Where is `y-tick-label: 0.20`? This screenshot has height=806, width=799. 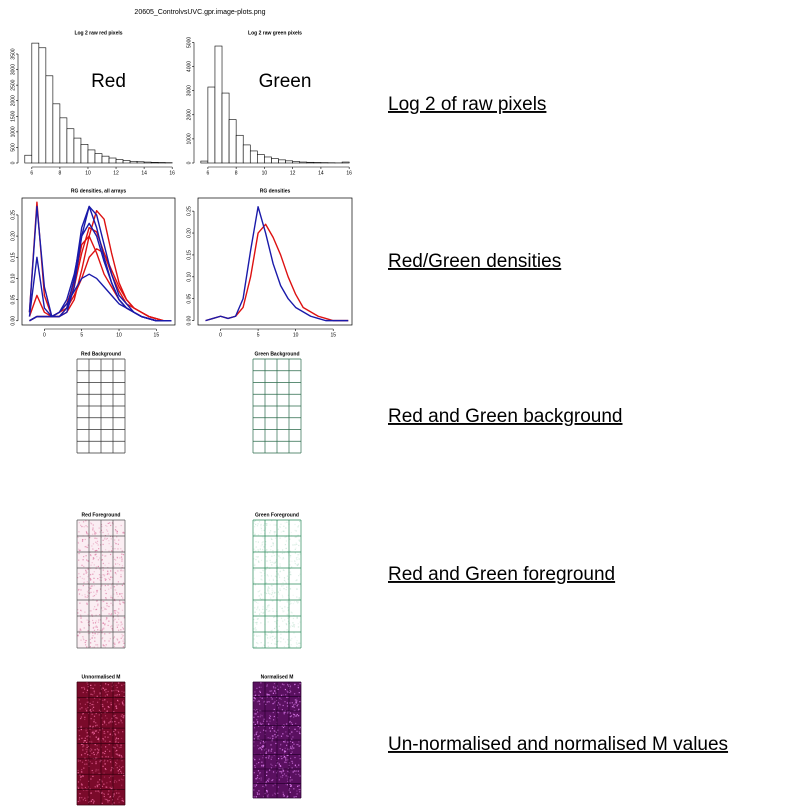
y-tick-label: 0.20 is located at coordinates (13, 236).